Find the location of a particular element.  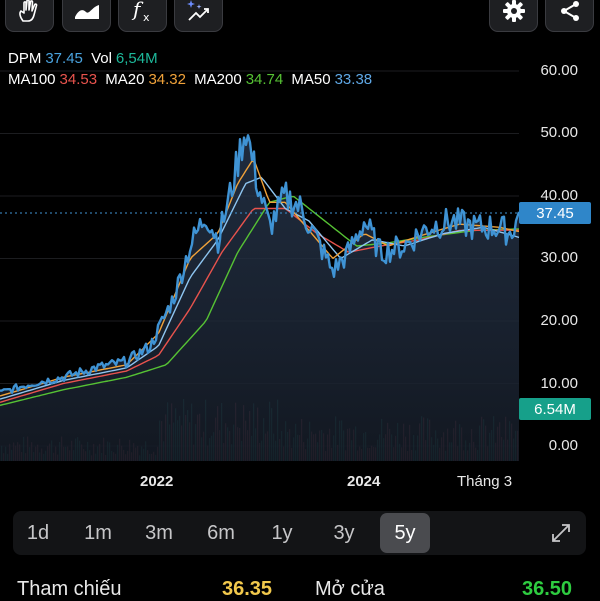

reference-label: Tham chiếu is located at coordinates (69, 589).